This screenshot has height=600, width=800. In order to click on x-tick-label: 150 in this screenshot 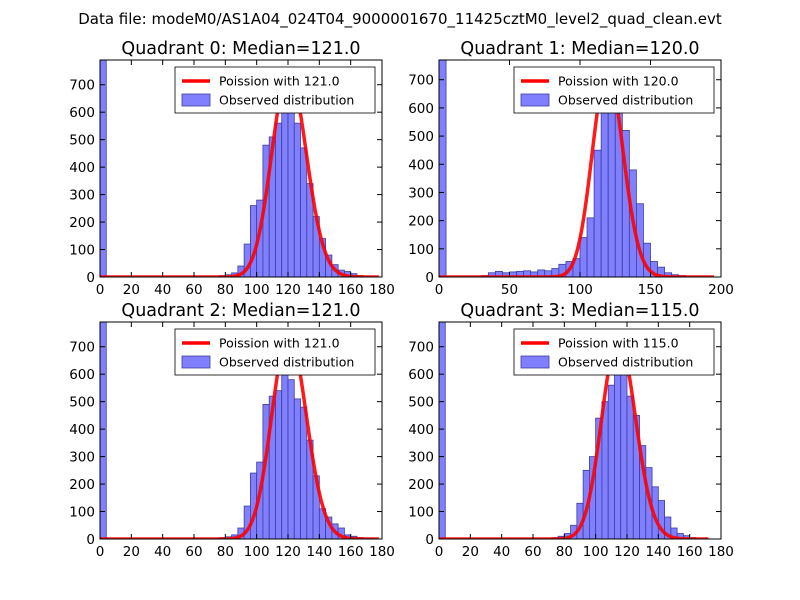, I will do `click(651, 290)`.